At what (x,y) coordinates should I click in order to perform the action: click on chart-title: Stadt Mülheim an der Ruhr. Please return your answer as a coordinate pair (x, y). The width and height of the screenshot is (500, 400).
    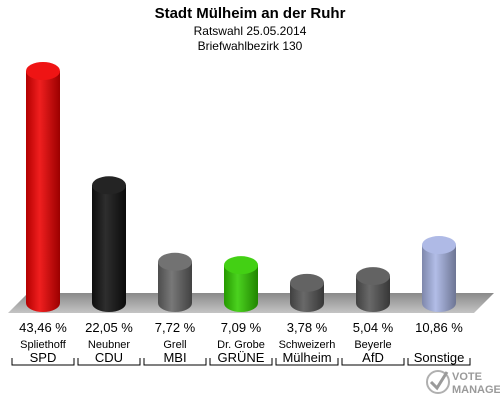
    Looking at the image, I should click on (250, 13).